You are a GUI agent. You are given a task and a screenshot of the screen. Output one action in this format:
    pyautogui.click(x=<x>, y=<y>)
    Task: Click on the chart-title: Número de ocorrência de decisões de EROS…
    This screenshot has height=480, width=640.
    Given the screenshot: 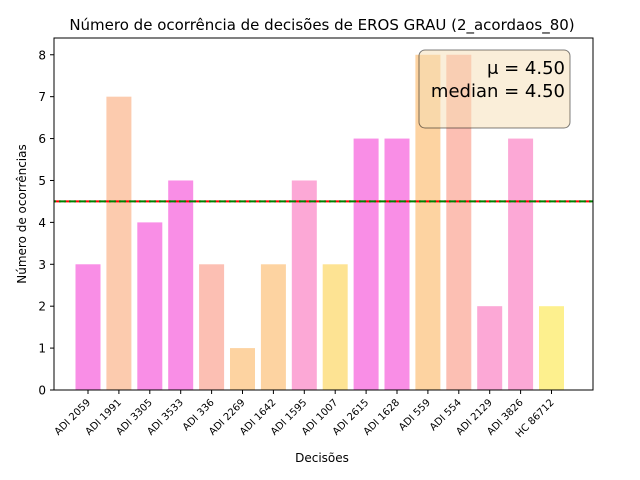 What is the action you would take?
    pyautogui.click(x=321, y=25)
    